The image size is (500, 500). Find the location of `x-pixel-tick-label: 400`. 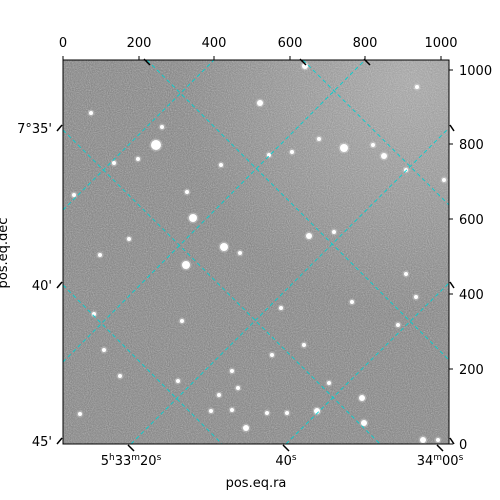

x-pixel-tick-label: 400 is located at coordinates (214, 43).